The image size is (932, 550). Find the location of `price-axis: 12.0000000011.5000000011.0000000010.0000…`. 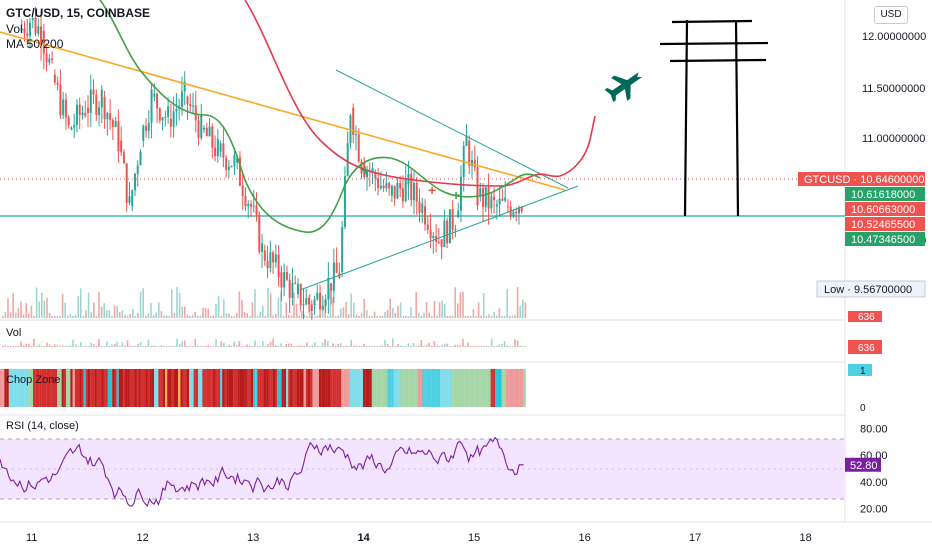

price-axis: 12.0000000011.5000000011.0000000010.0000… is located at coordinates (894, 165).